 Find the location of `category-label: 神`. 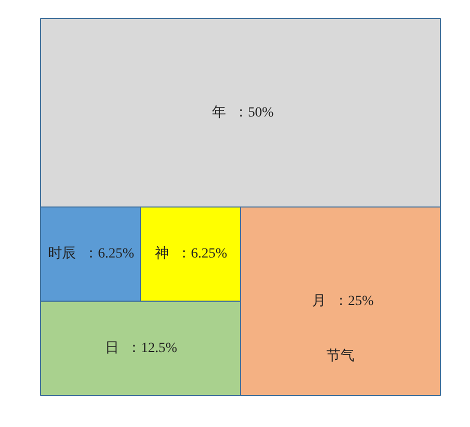

category-label: 神 is located at coordinates (162, 254).